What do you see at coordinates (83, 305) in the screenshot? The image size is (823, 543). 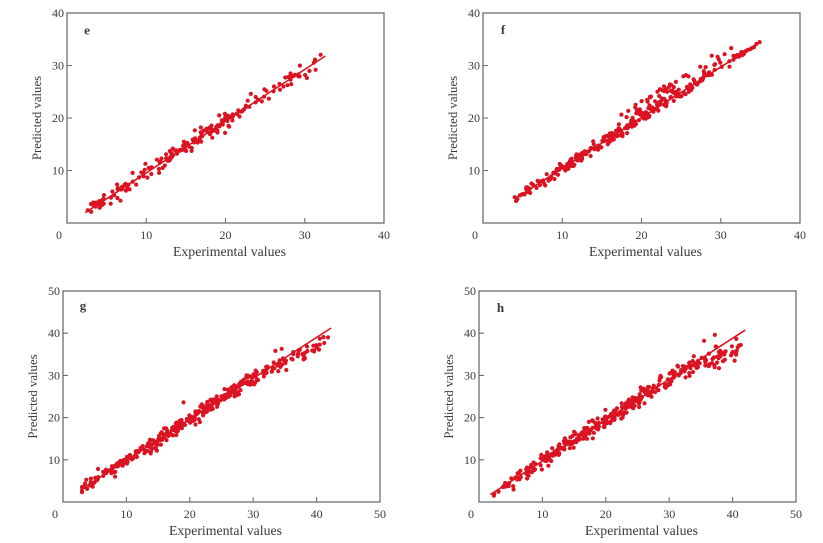 I see `svg-text: g` at bounding box center [83, 305].